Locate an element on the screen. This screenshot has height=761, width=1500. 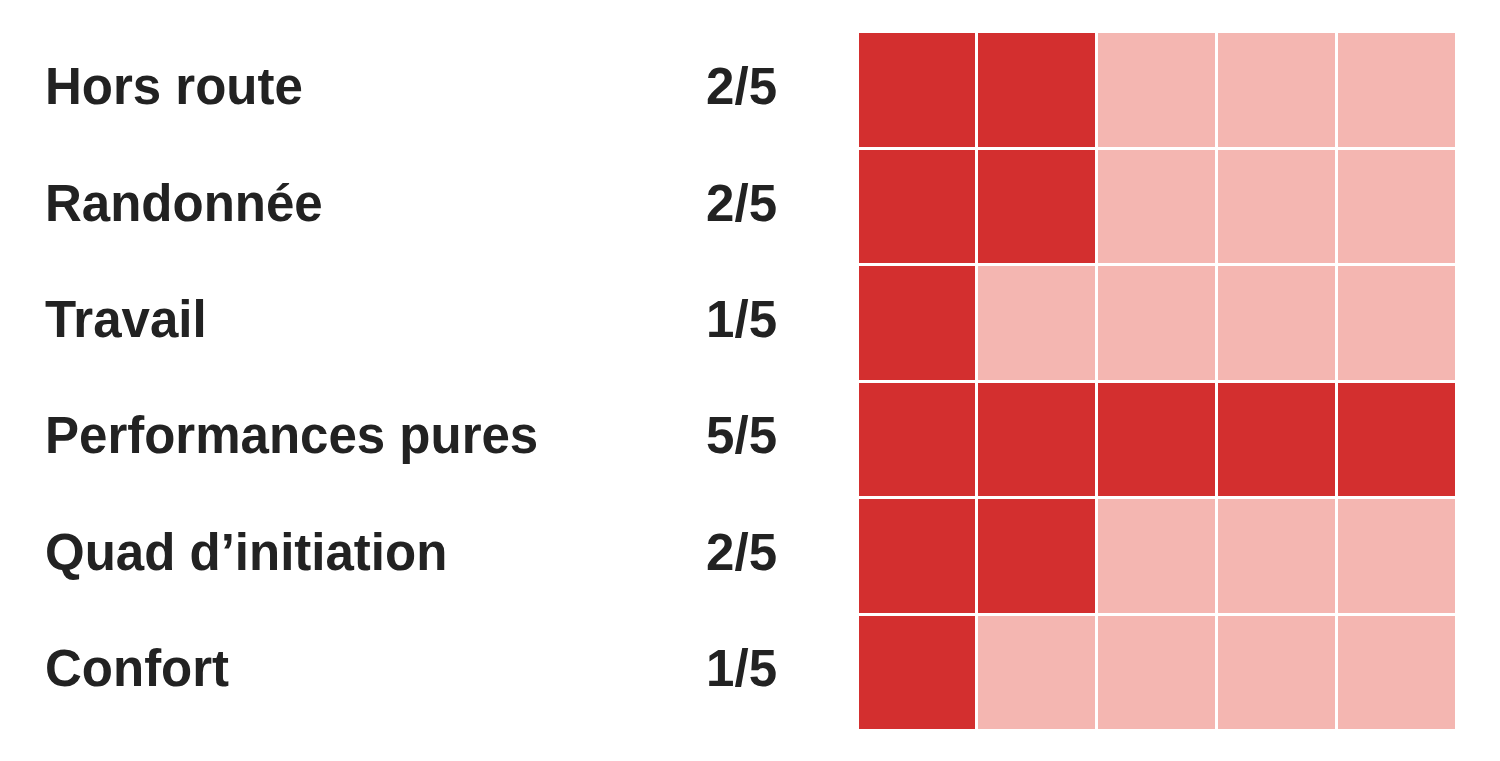
y-tick-label: Hors route is located at coordinates (174, 87).